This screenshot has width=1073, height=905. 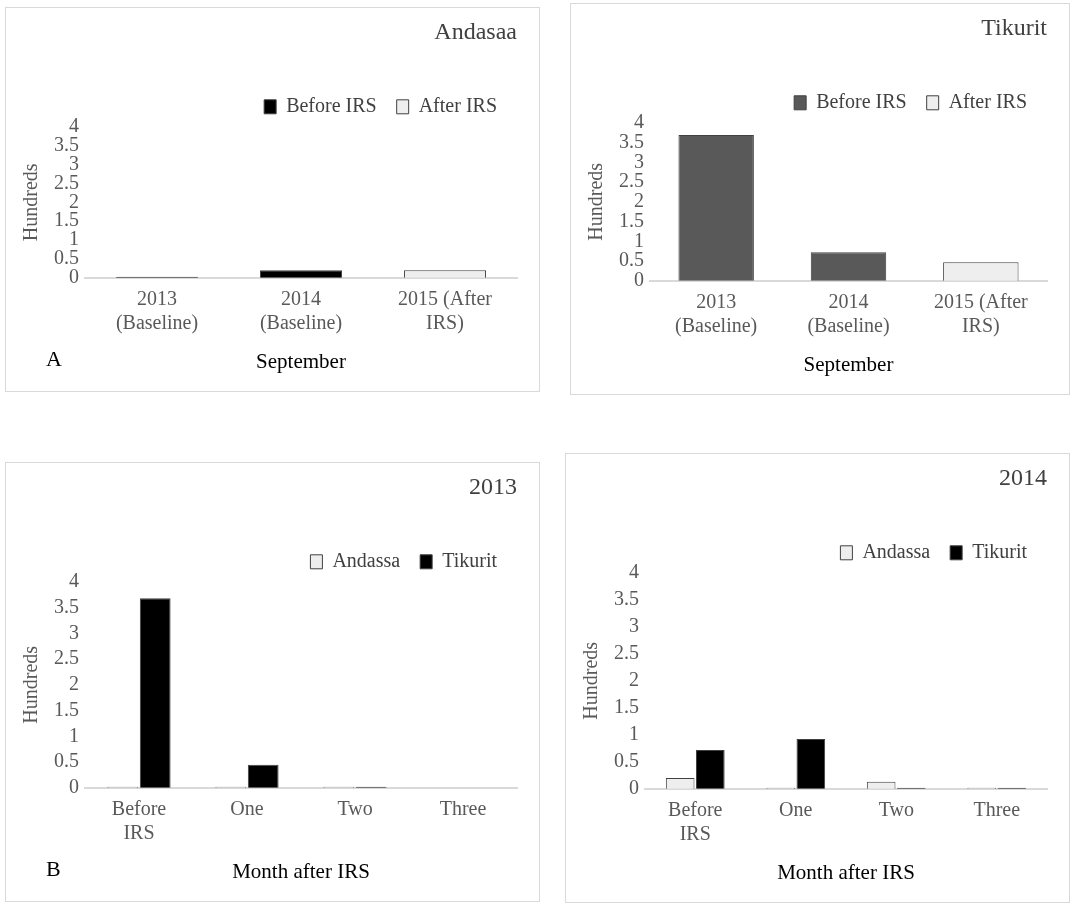 What do you see at coordinates (53, 868) in the screenshot?
I see `text: B` at bounding box center [53, 868].